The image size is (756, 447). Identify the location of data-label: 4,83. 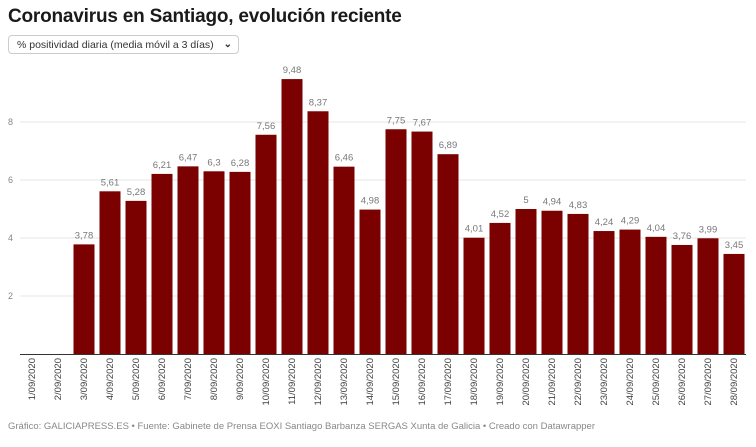
(578, 205).